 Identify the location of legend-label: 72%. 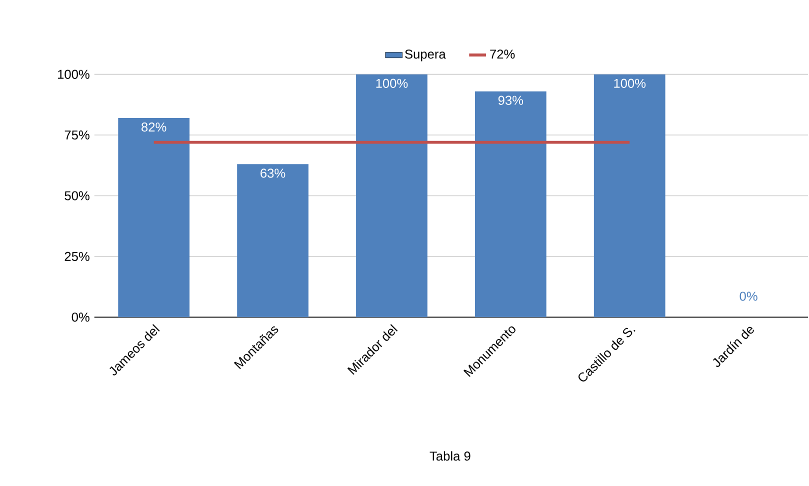
(502, 54).